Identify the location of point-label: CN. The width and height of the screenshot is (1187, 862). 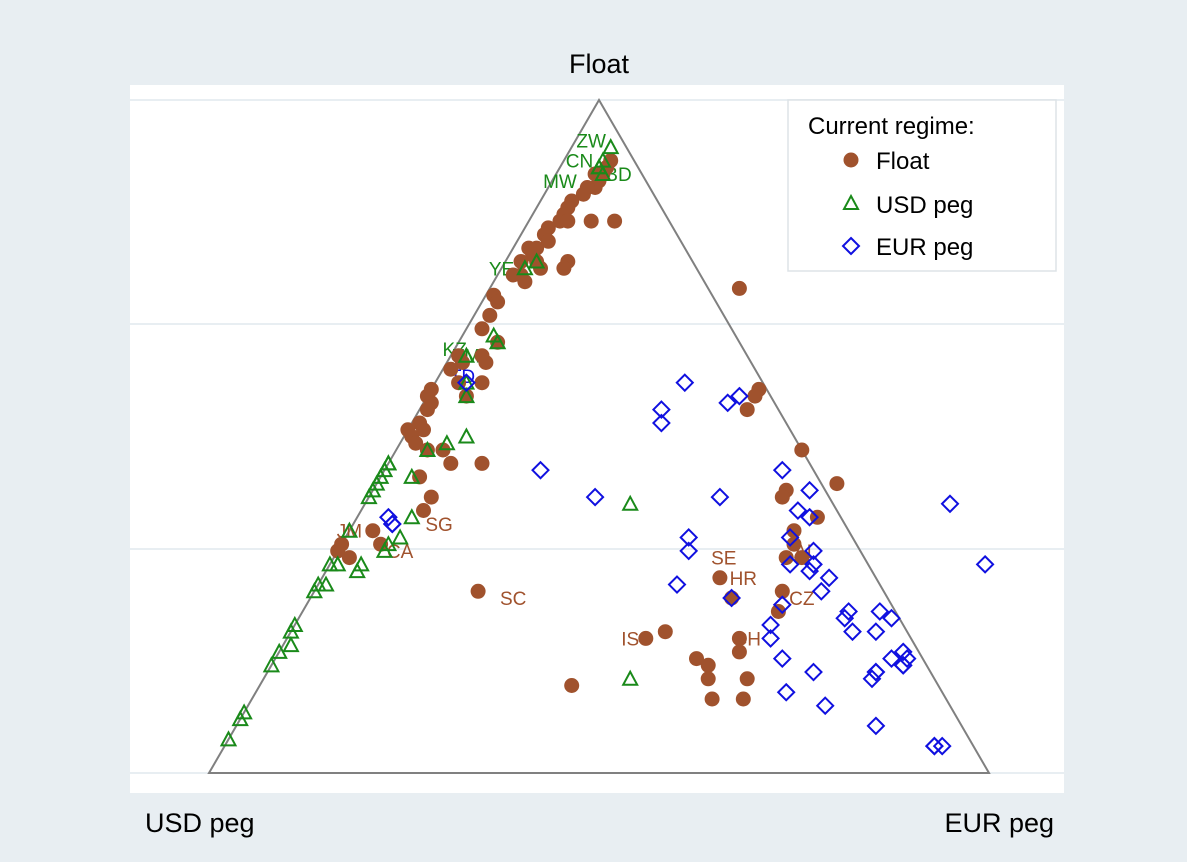
(579, 162).